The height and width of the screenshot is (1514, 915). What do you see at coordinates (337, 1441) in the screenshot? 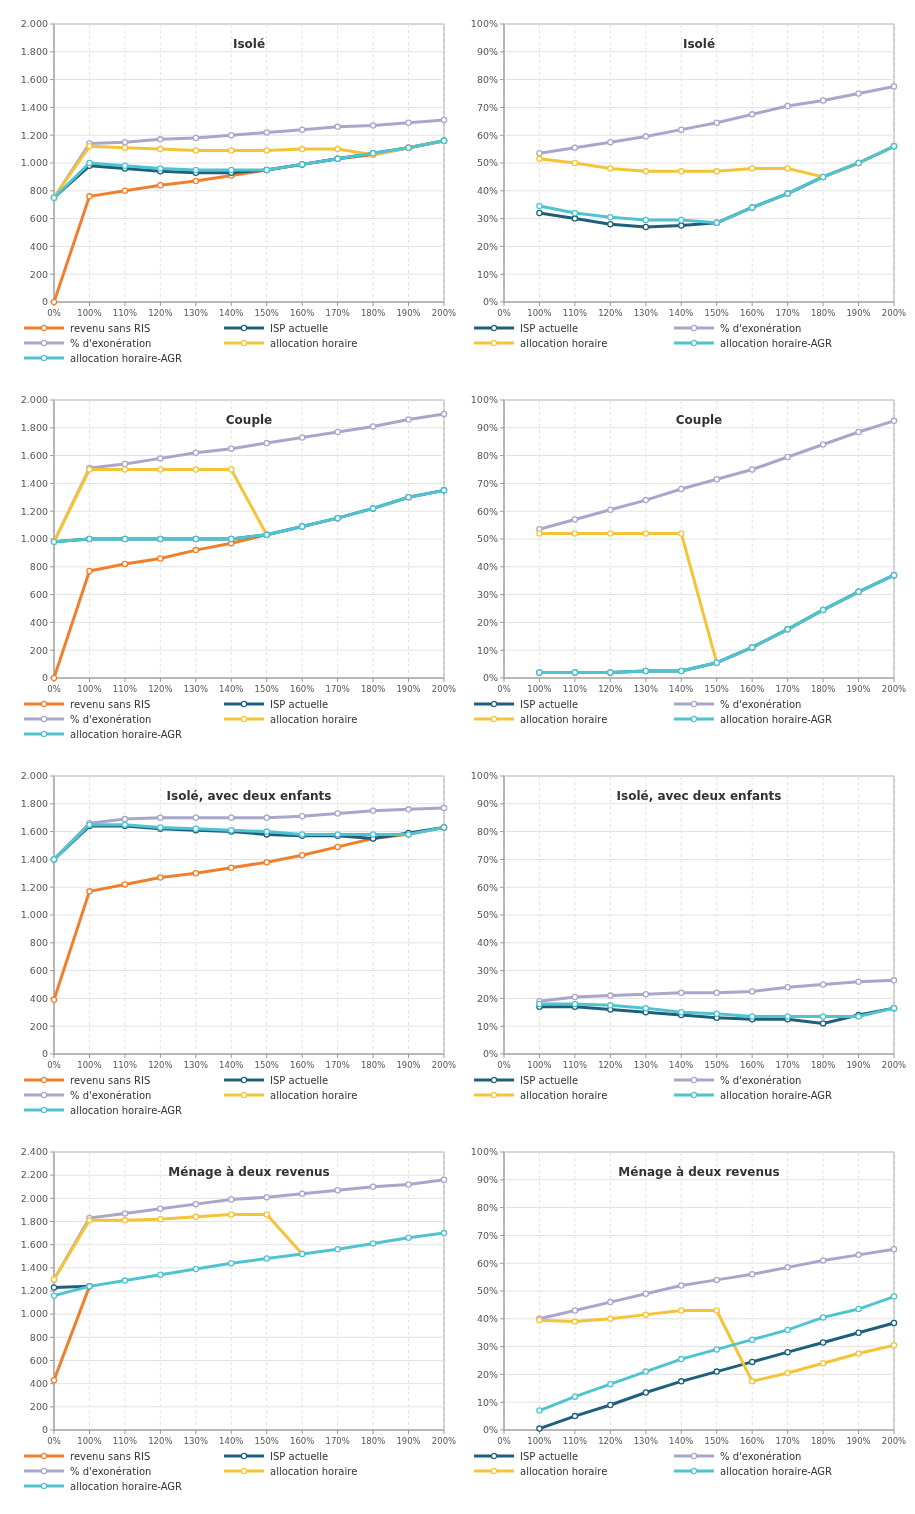
I see `x-tick-label: 170%` at bounding box center [337, 1441].